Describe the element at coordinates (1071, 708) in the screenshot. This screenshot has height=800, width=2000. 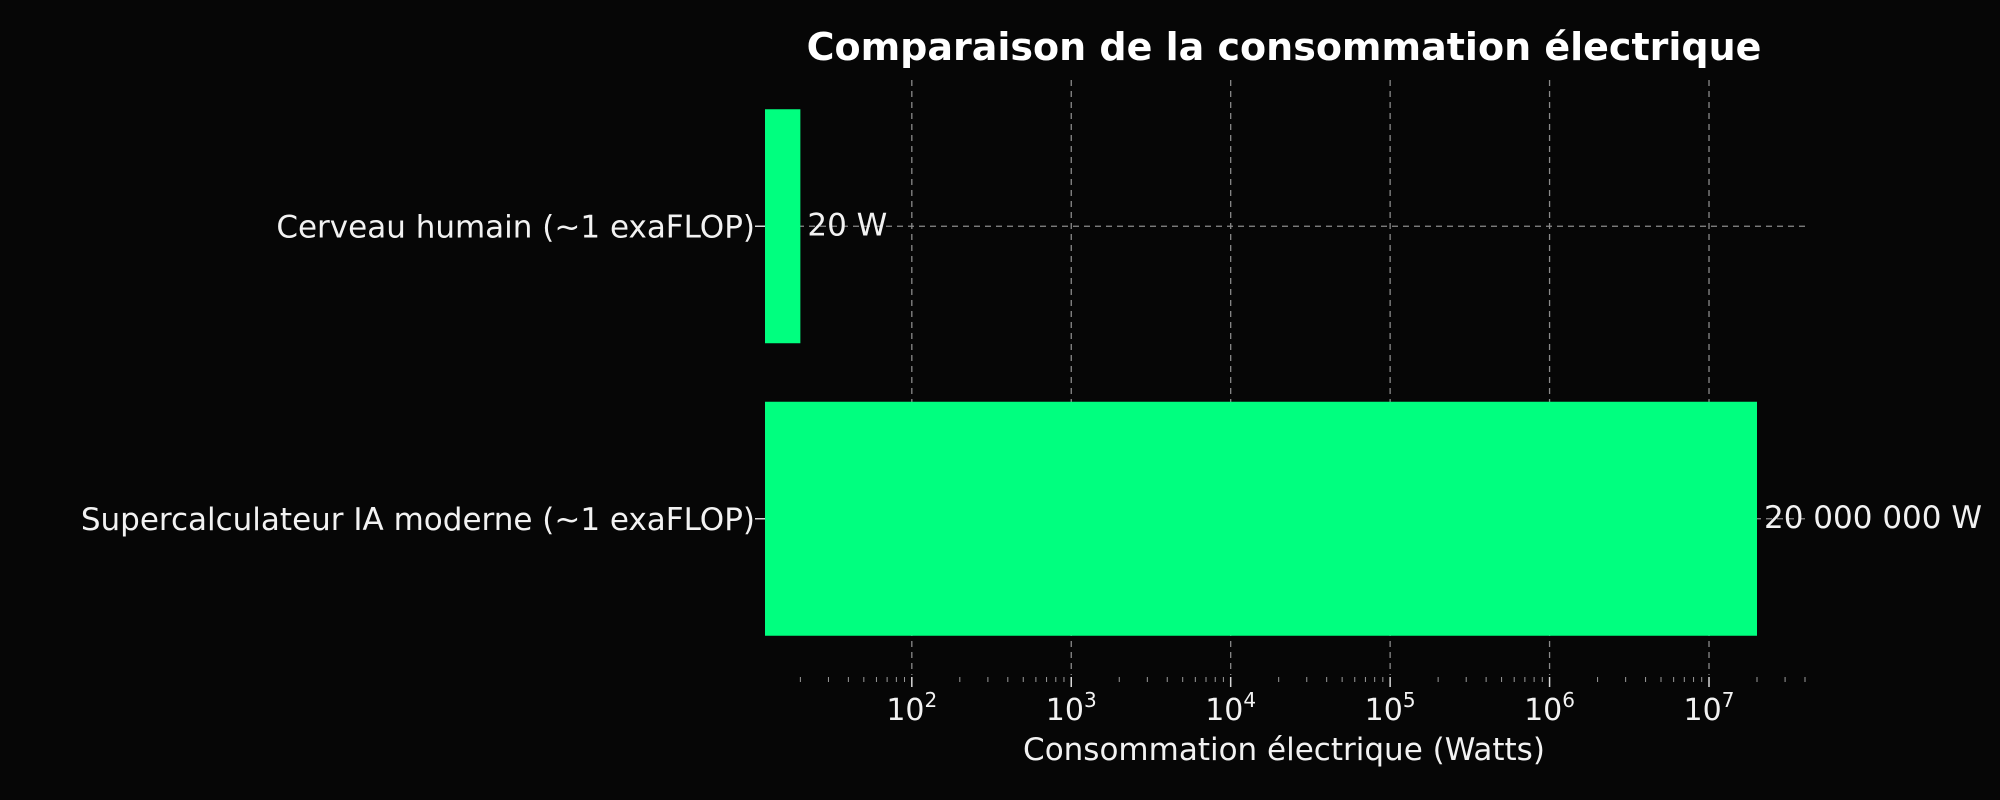
I see `x-tick-label: 10³` at that location.